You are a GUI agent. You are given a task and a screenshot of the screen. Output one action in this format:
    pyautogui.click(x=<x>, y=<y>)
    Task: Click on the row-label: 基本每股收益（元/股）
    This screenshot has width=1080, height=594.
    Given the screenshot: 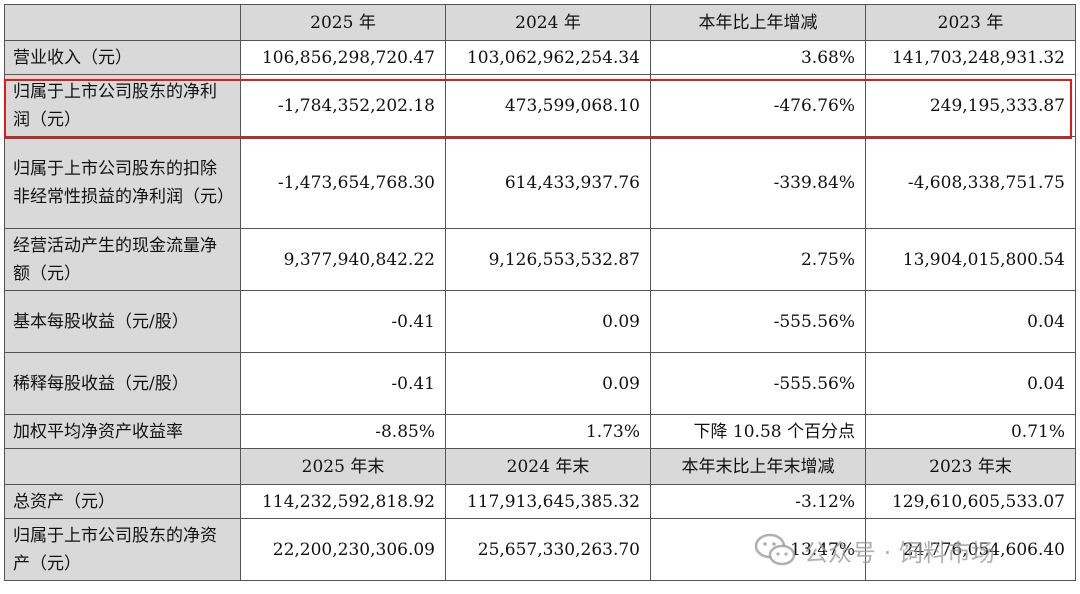 What is the action you would take?
    pyautogui.click(x=122, y=321)
    